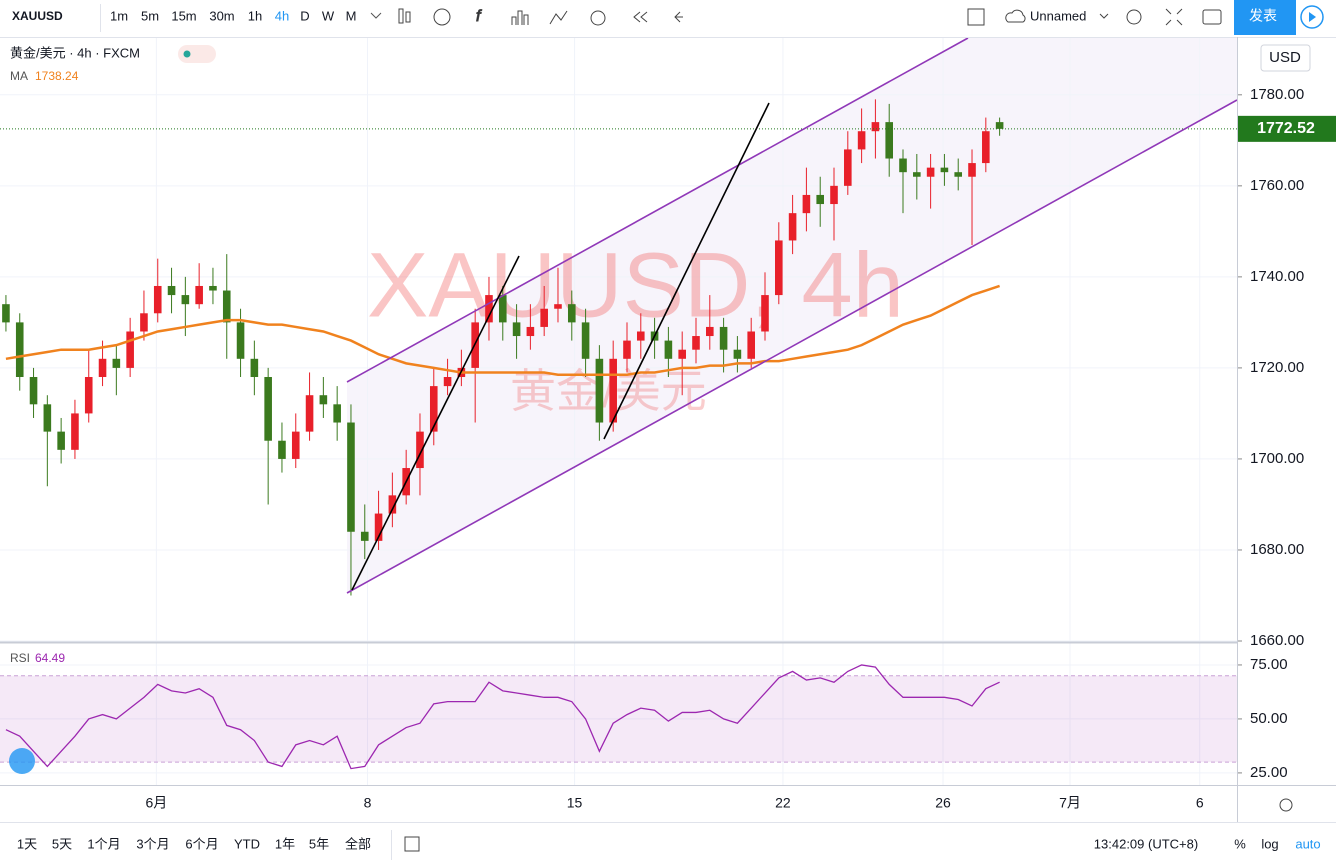  I want to click on y-tick-label: 25.00, so click(1269, 772).